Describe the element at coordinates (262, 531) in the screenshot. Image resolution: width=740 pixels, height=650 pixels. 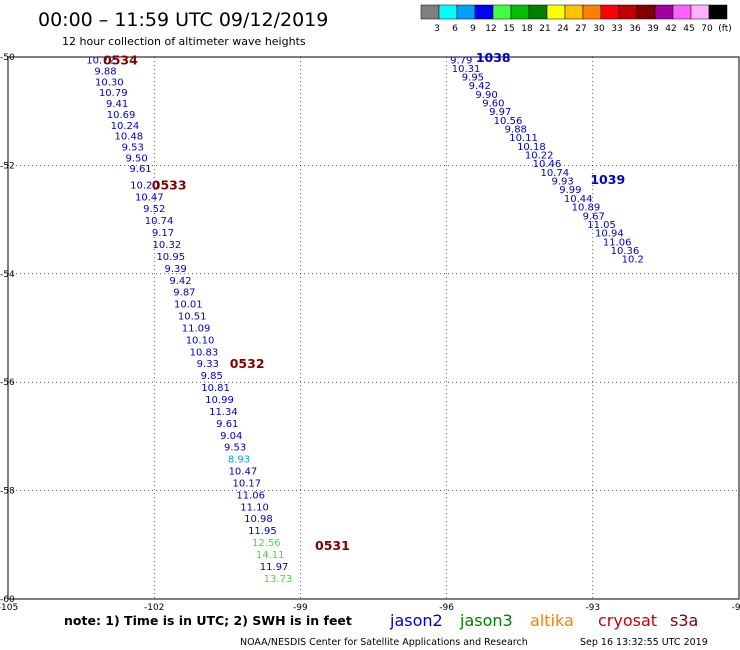
I see `wave-height-label: 11.95` at that location.